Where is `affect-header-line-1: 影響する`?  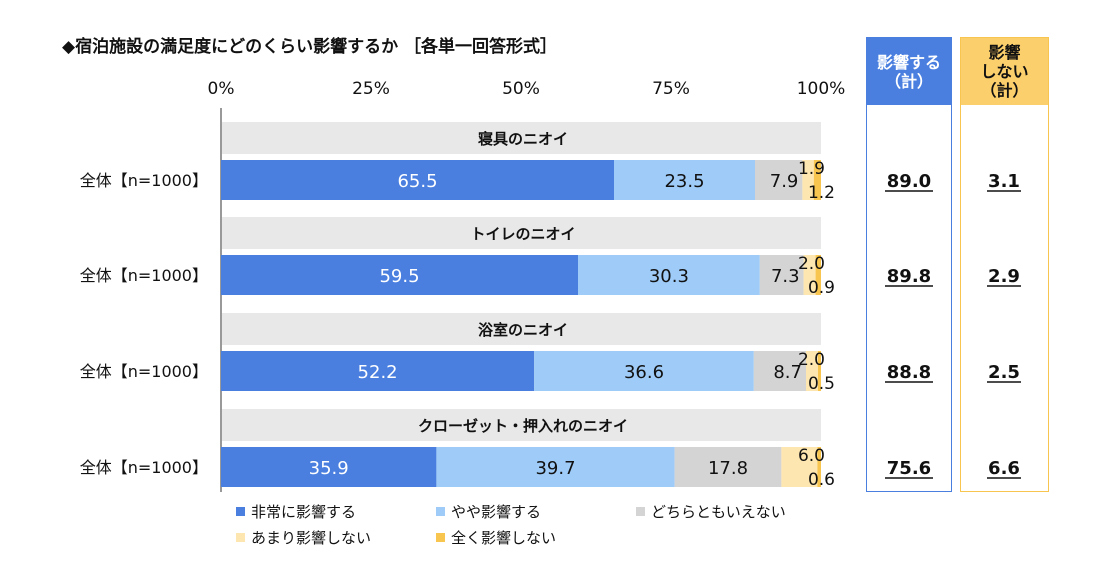 affect-header-line-1: 影響する is located at coordinates (908, 62).